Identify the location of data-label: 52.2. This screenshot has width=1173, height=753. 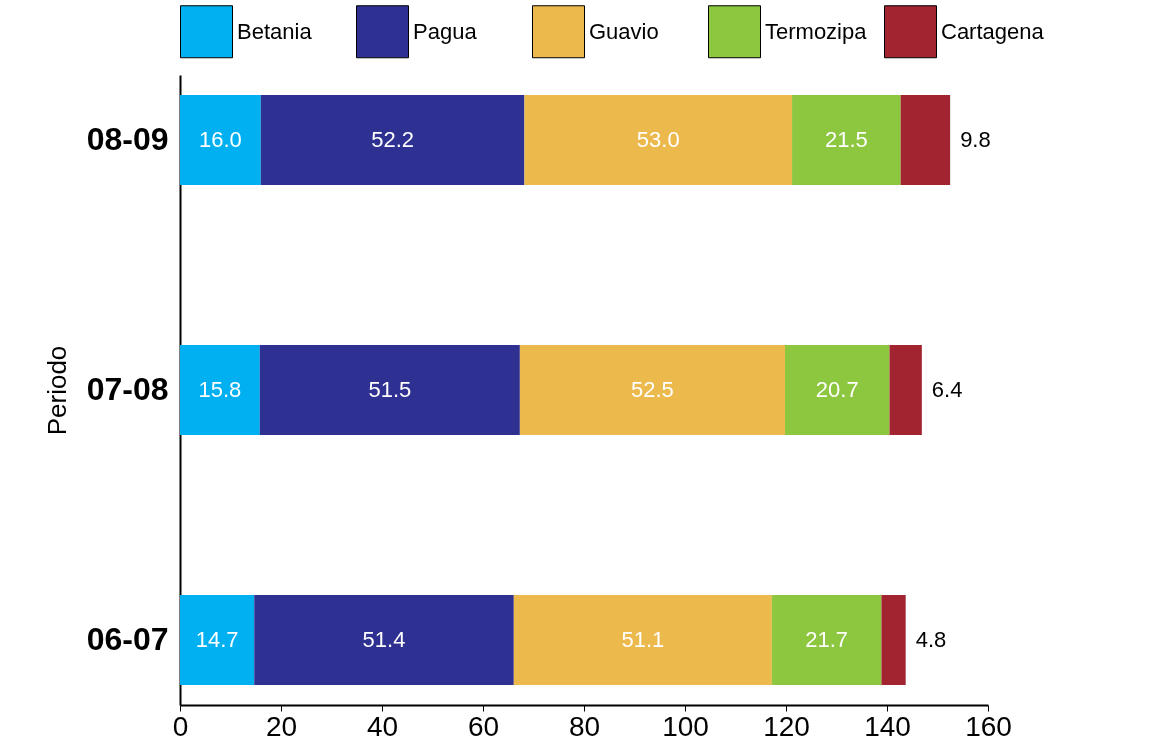
(393, 139).